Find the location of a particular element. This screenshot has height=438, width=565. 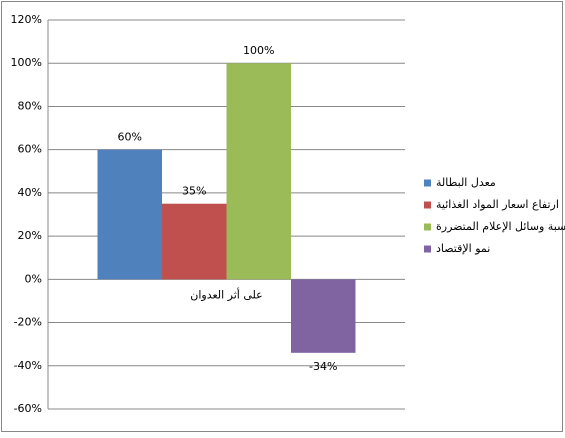

y-tick-label: -20% is located at coordinates (28, 322).